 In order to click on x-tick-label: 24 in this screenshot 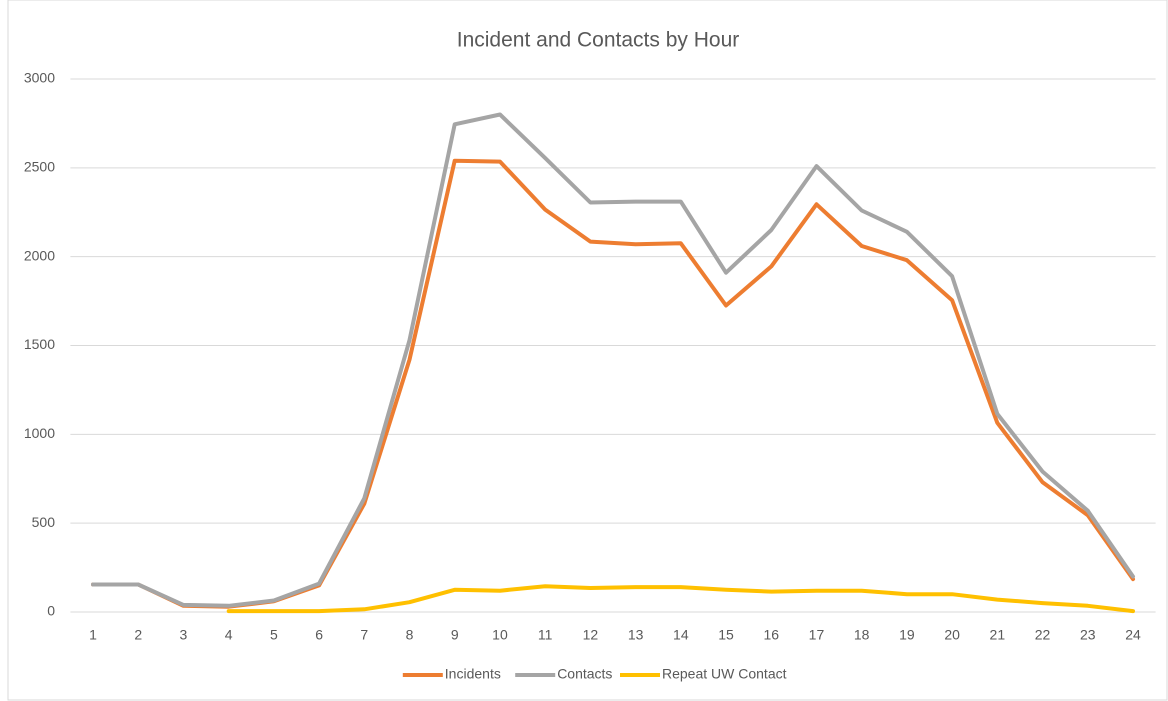, I will do `click(1133, 635)`.